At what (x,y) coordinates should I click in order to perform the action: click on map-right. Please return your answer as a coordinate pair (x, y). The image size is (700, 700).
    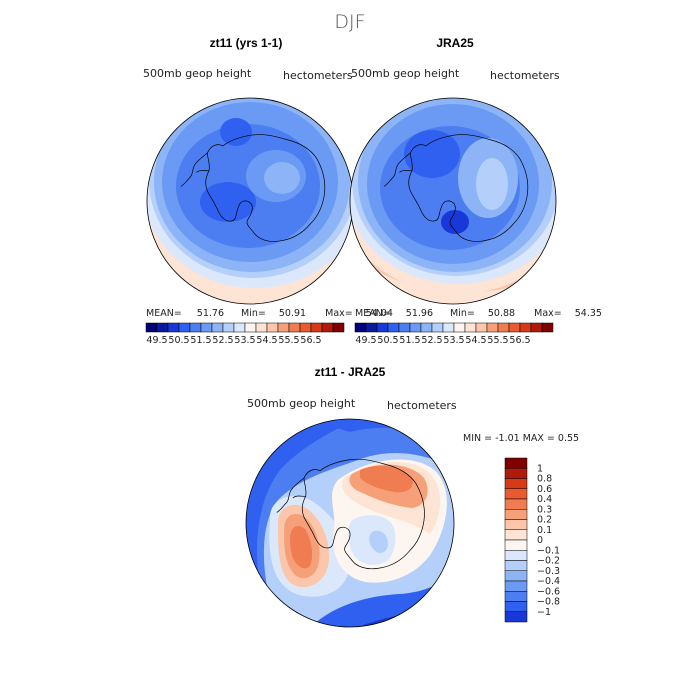
    Looking at the image, I should click on (453, 201).